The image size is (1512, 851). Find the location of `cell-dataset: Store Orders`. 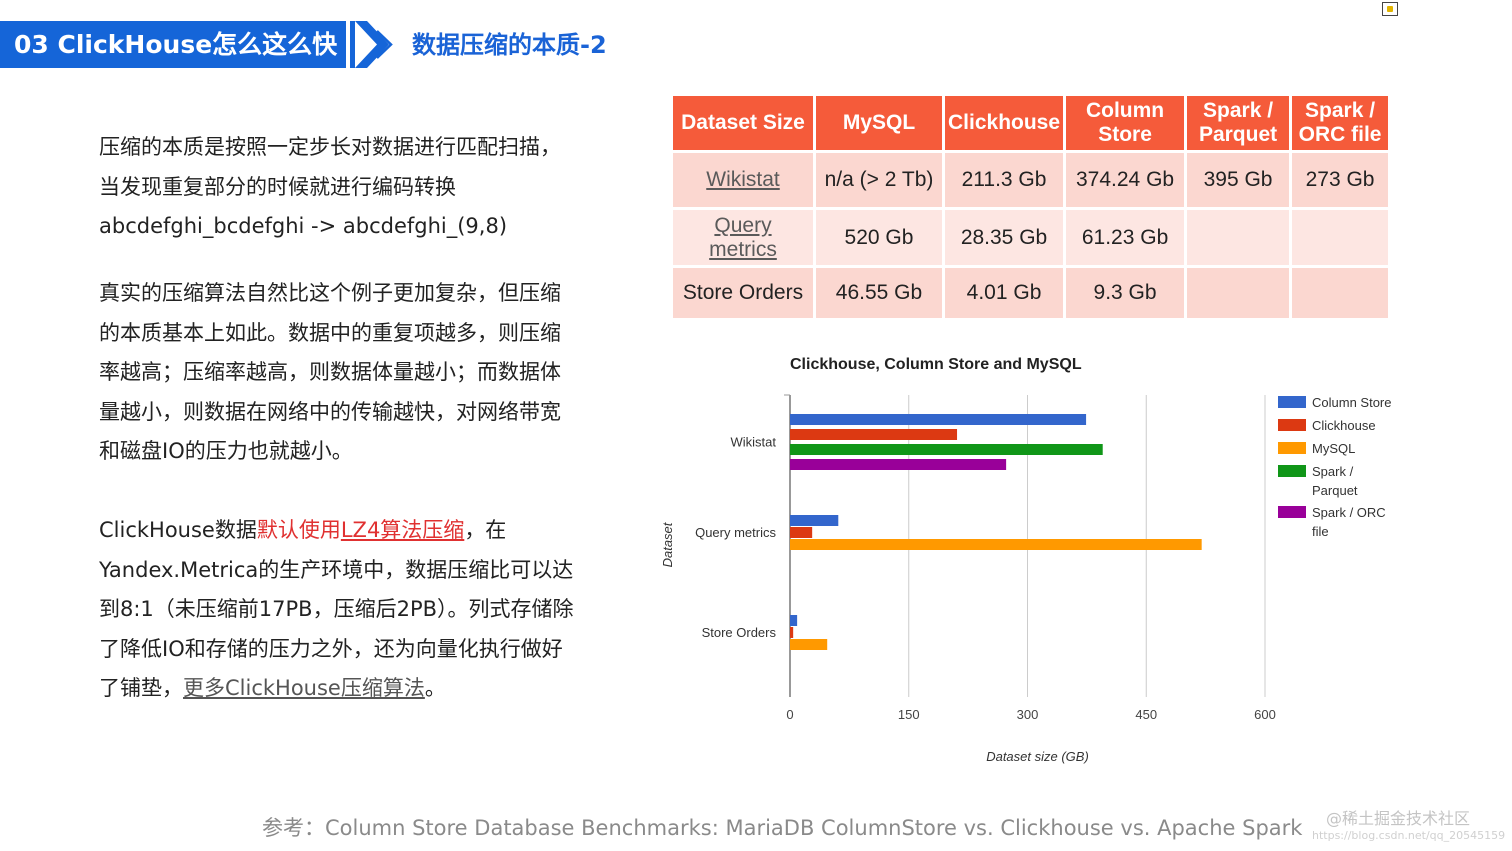

cell-dataset: Store Orders is located at coordinates (743, 293).